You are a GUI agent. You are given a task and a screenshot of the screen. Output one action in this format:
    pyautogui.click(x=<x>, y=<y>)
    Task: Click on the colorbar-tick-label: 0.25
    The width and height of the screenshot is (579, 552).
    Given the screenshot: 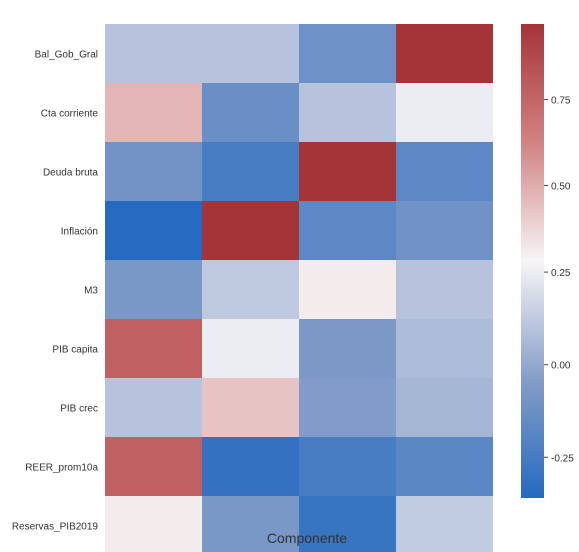 What is the action you would take?
    pyautogui.click(x=561, y=273)
    